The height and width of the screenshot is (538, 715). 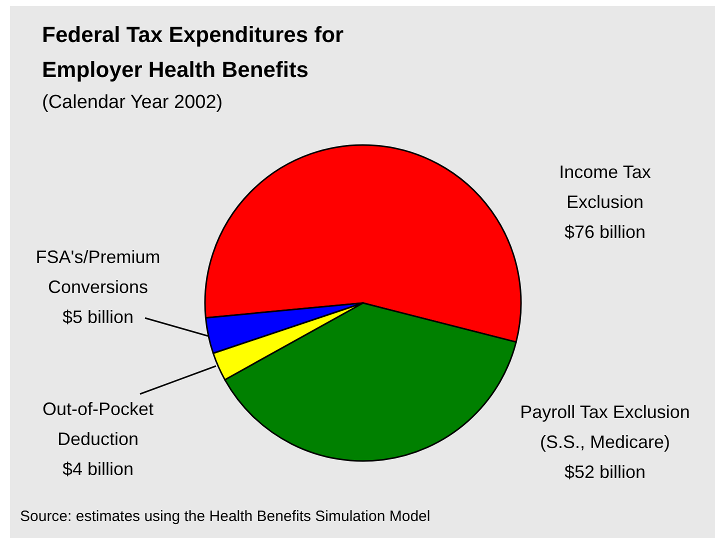 I want to click on slice-label: FSA's/Premium Conversions, so click(x=98, y=272).